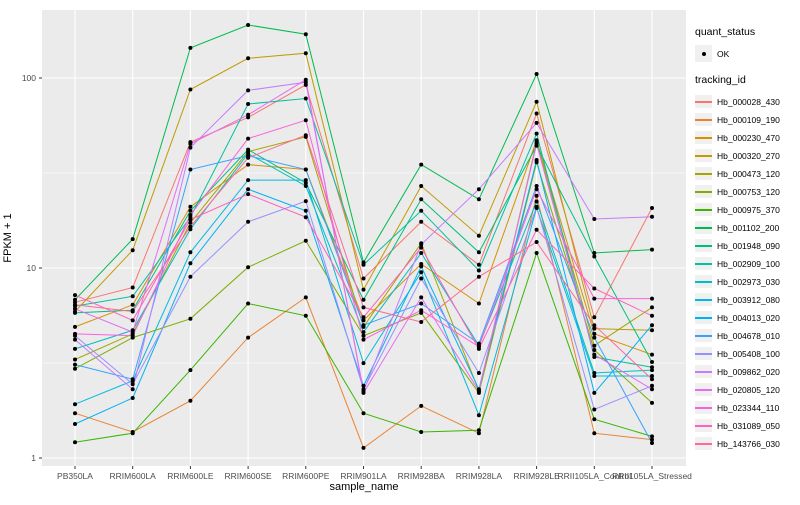 The height and width of the screenshot is (505, 800). I want to click on legend-item-ok: OK, so click(747, 53).